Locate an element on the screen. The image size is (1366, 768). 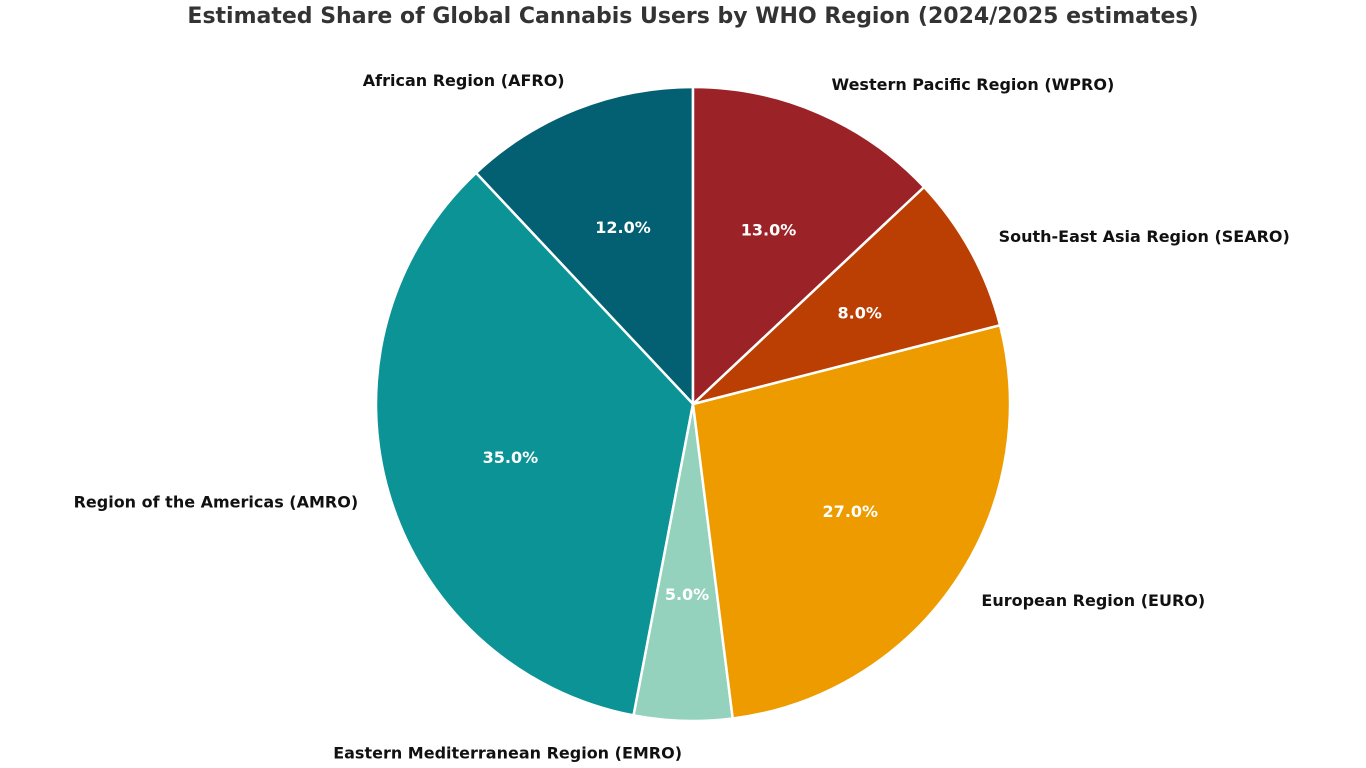
slice-label: Western Pacific Region (WPRO) is located at coordinates (972, 84).